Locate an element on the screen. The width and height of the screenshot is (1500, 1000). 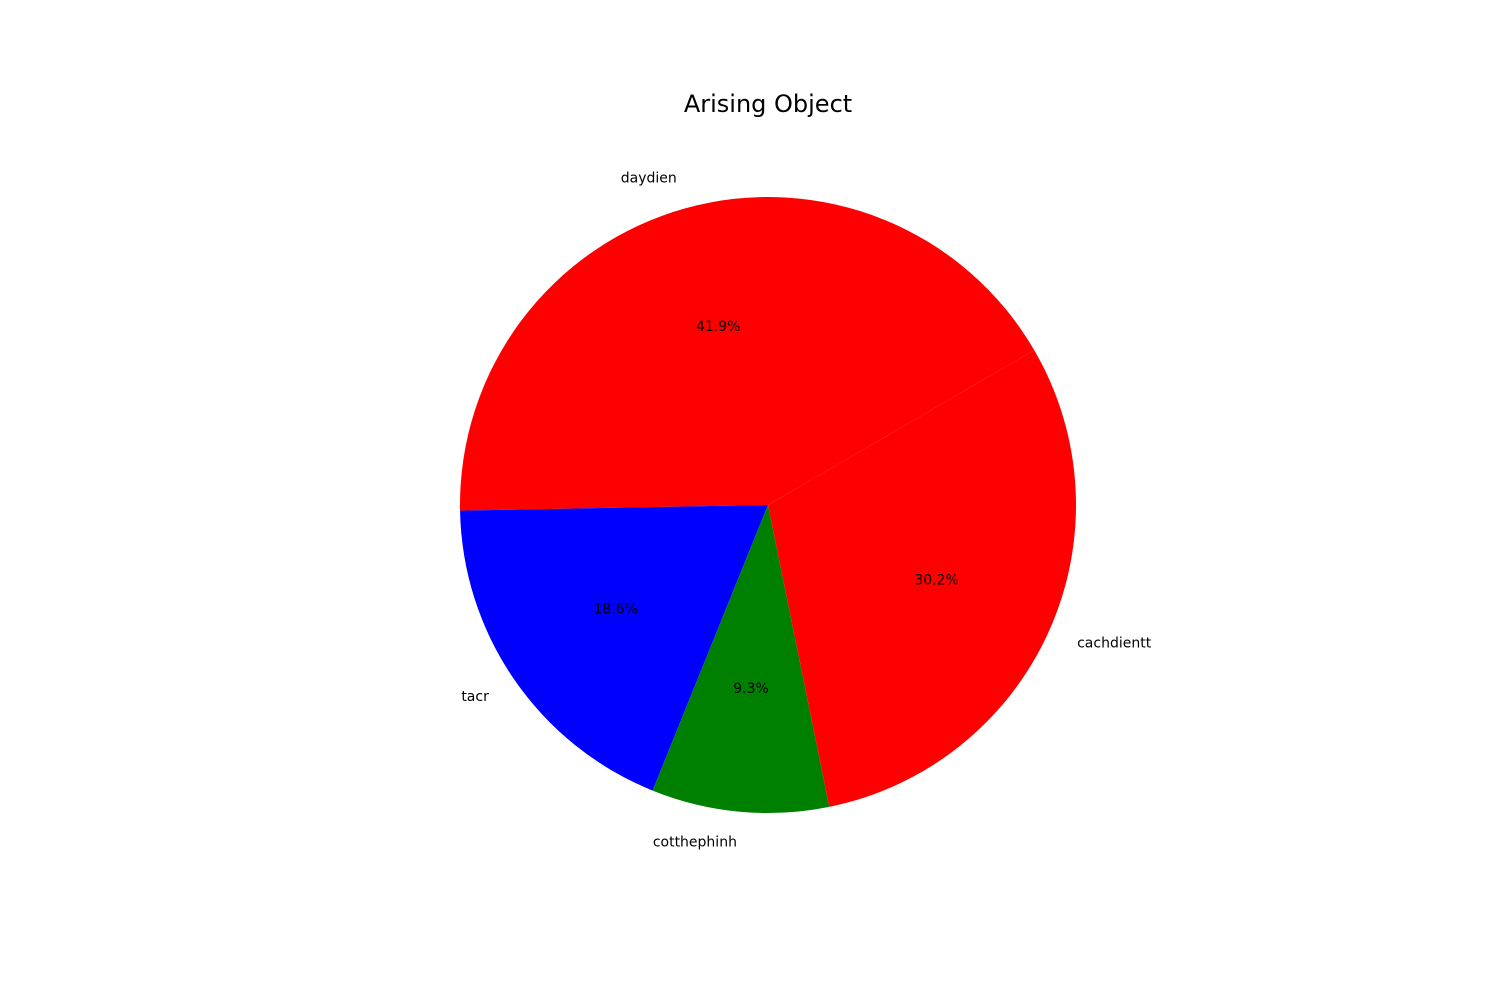
slice-label-cachdientt: cachdientt is located at coordinates (1114, 644).